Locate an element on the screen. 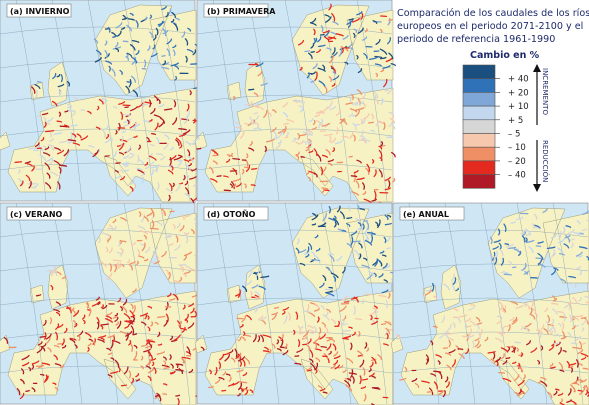 This screenshot has width=589, height=405. panel-label: (c) VERANO is located at coordinates (36, 214).